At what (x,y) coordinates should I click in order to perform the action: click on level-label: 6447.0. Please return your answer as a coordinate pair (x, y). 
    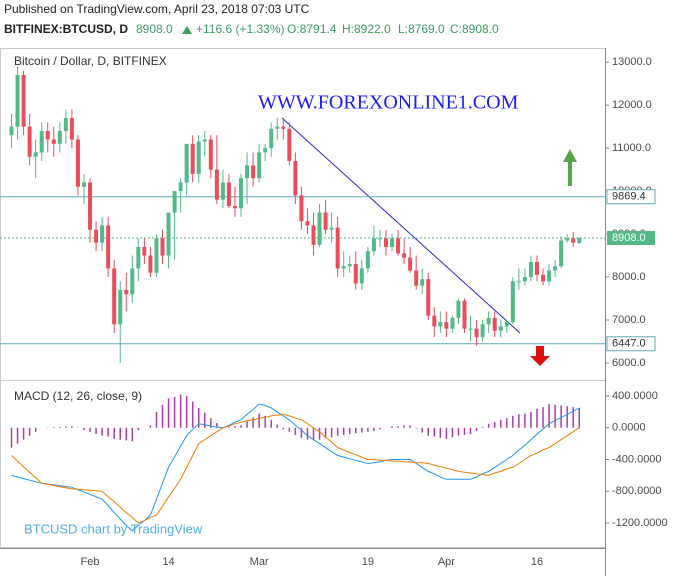
    Looking at the image, I should click on (629, 344).